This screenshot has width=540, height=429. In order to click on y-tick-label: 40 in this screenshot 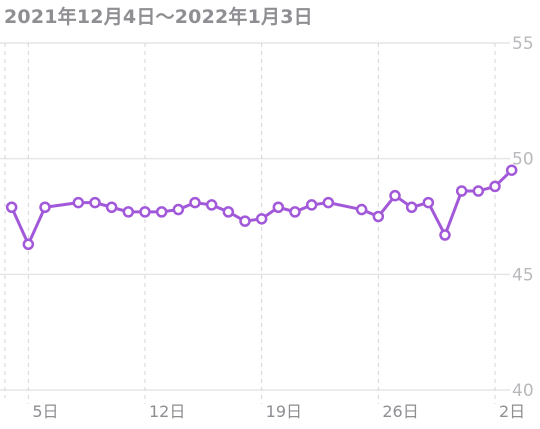, I will do `click(523, 391)`.